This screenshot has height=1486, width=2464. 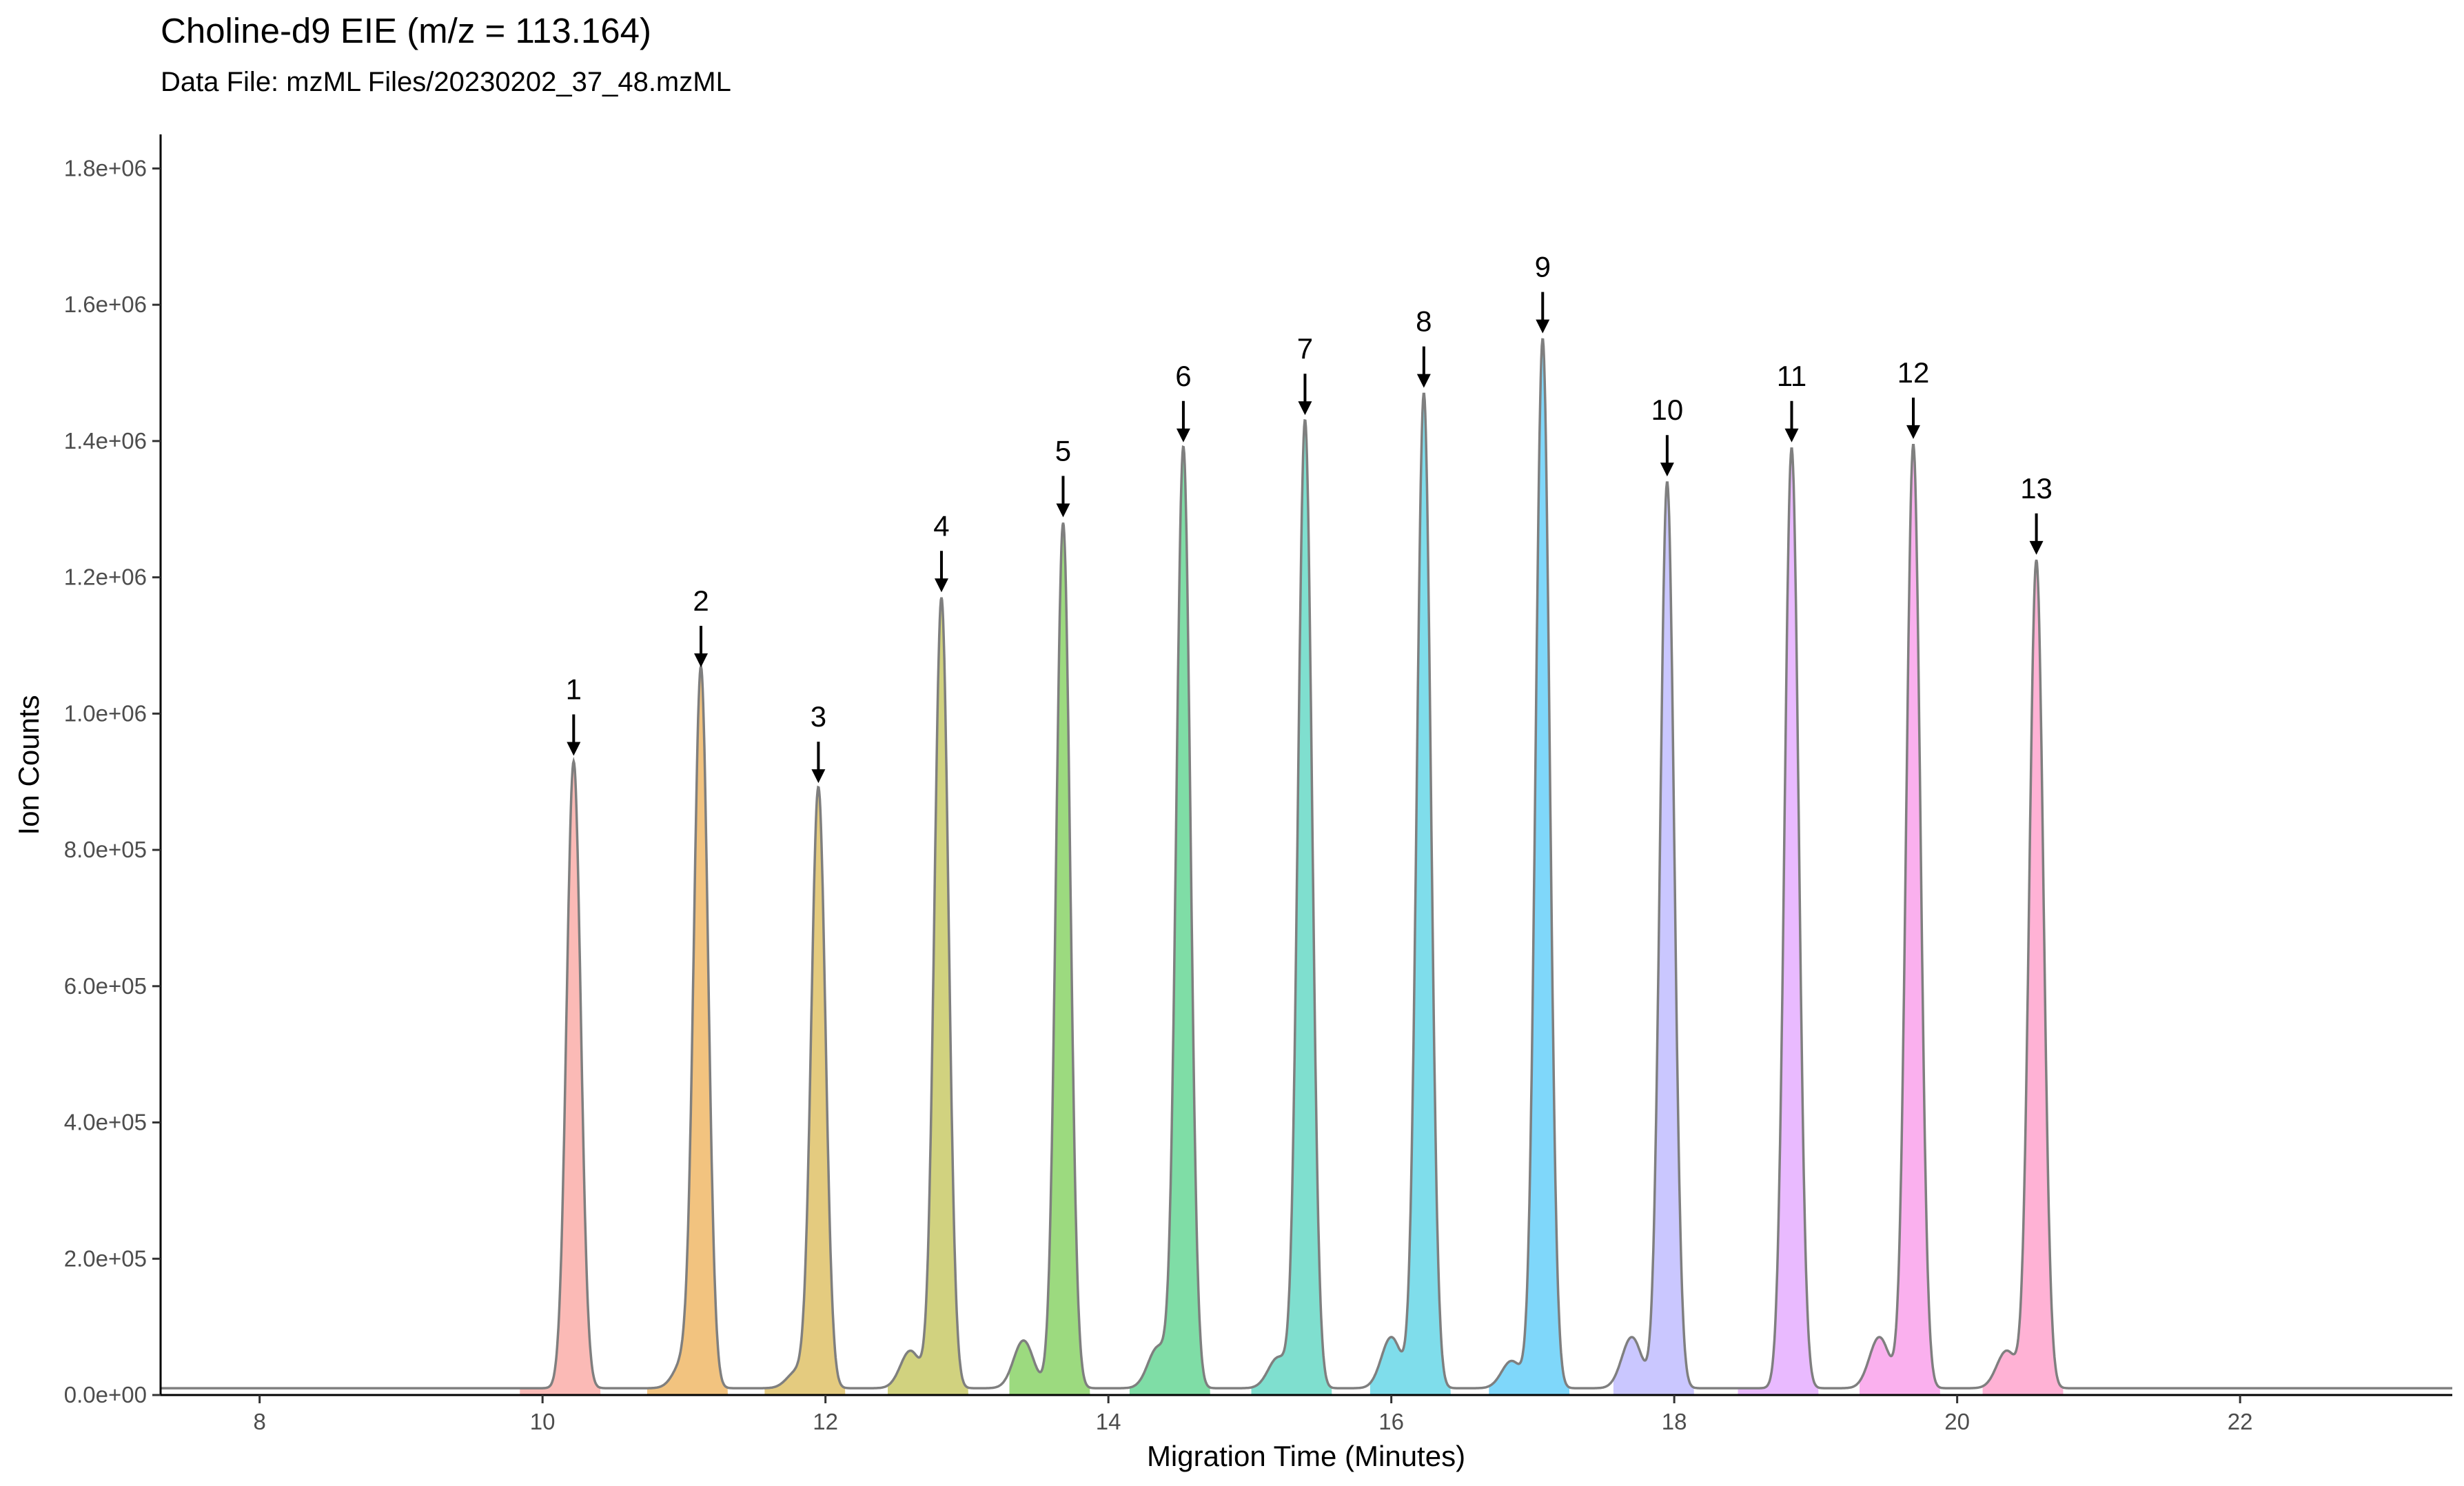 What do you see at coordinates (259, 1421) in the screenshot?
I see `x-tick-label: 8` at bounding box center [259, 1421].